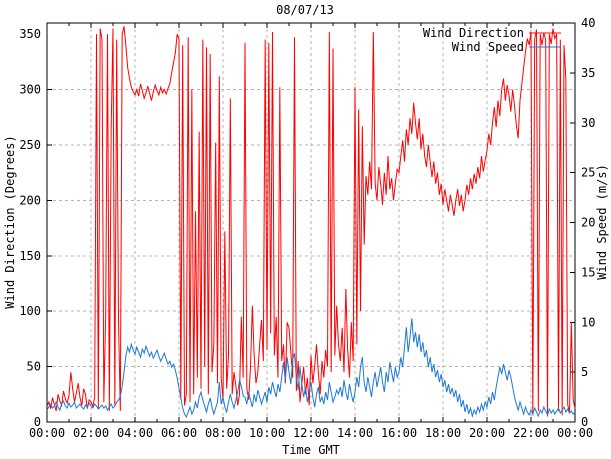  Describe the element at coordinates (488, 47) in the screenshot. I see `legend-label-wind-speed: Wind Speed` at that location.